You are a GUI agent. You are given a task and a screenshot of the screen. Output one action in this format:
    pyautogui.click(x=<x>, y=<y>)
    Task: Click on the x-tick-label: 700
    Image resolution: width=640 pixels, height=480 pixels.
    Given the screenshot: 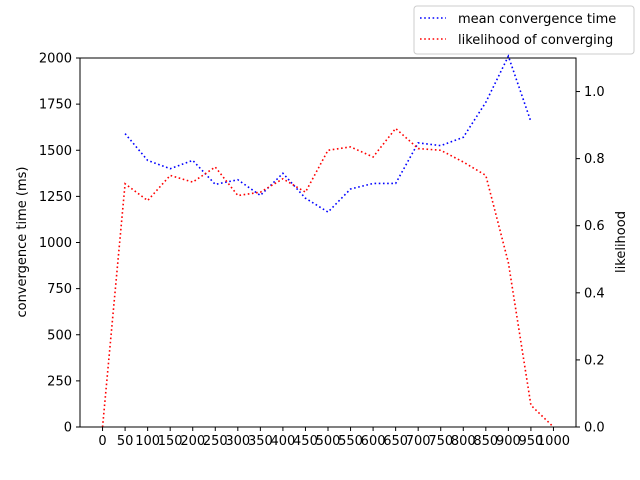 What is the action you would take?
    pyautogui.click(x=418, y=441)
    